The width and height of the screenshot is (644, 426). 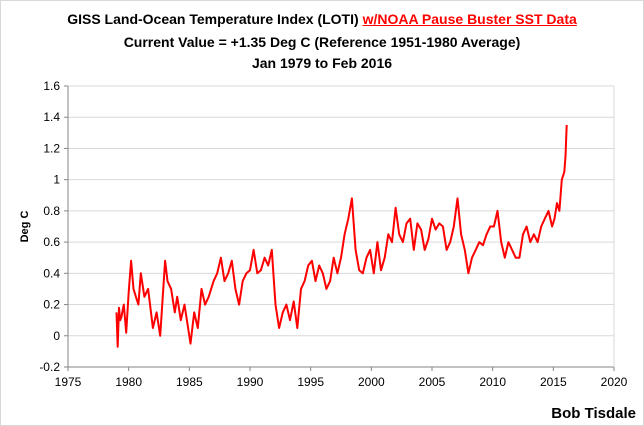 What do you see at coordinates (51, 242) in the screenshot?
I see `y-tick-label: 0.6` at bounding box center [51, 242].